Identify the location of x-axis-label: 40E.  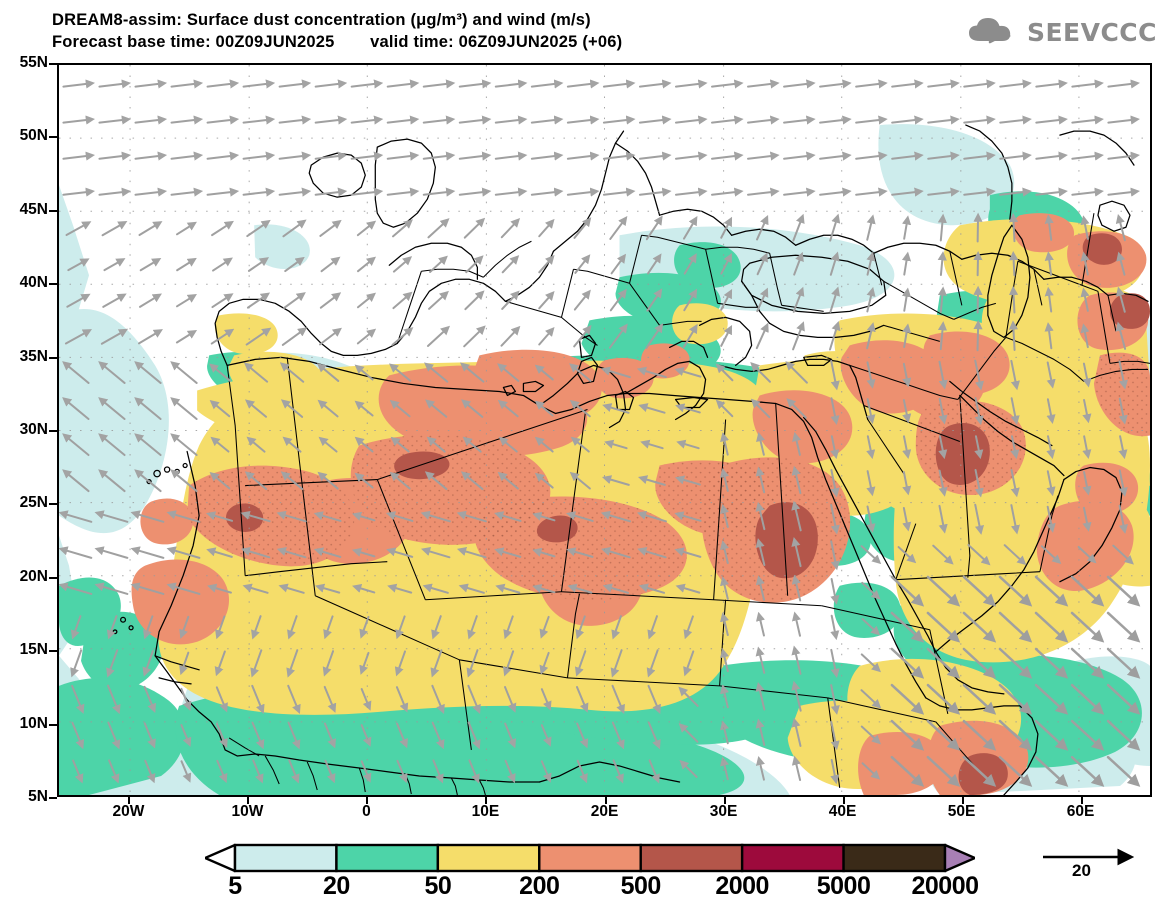
(842, 811).